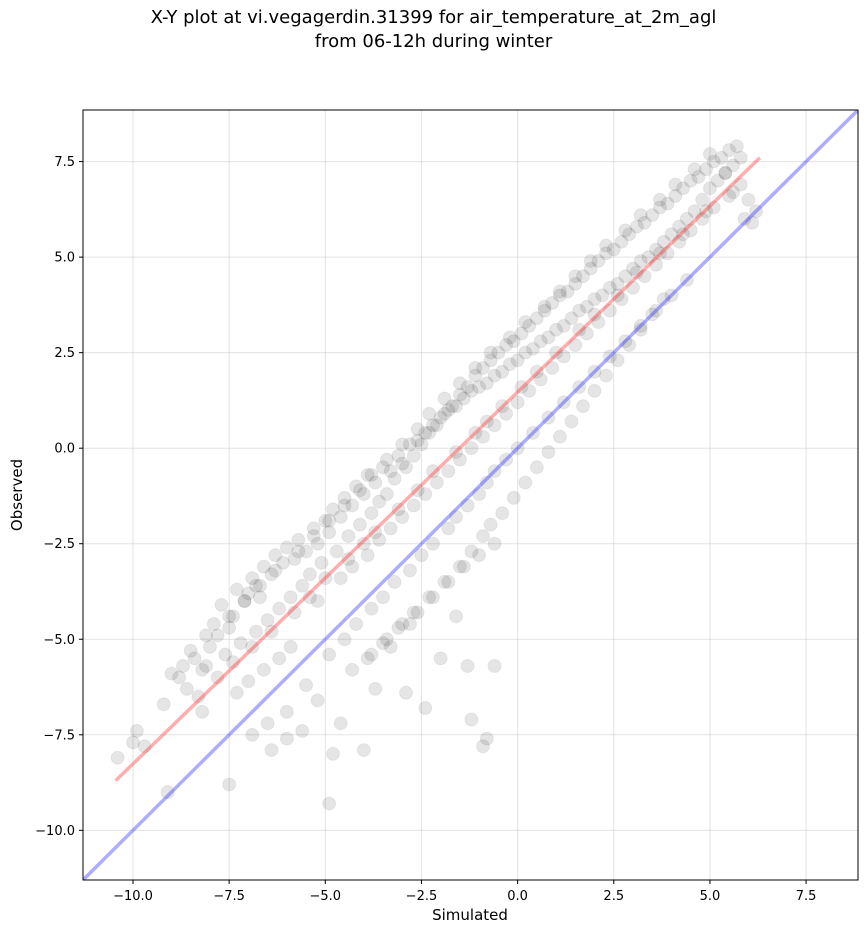 This screenshot has height=934, width=867. Describe the element at coordinates (433, 41) in the screenshot. I see `chart-title-line-2: from 06-12h during winter` at that location.